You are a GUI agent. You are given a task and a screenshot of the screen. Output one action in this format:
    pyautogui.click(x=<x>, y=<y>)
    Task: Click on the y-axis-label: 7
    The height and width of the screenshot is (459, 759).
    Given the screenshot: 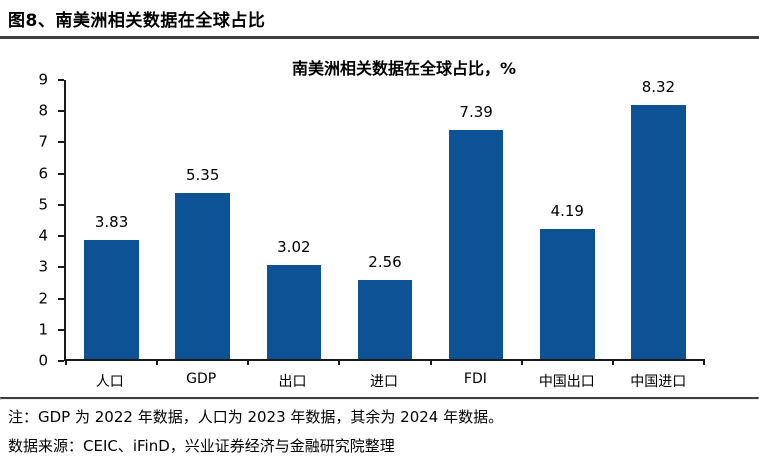 What is the action you would take?
    pyautogui.click(x=43, y=141)
    